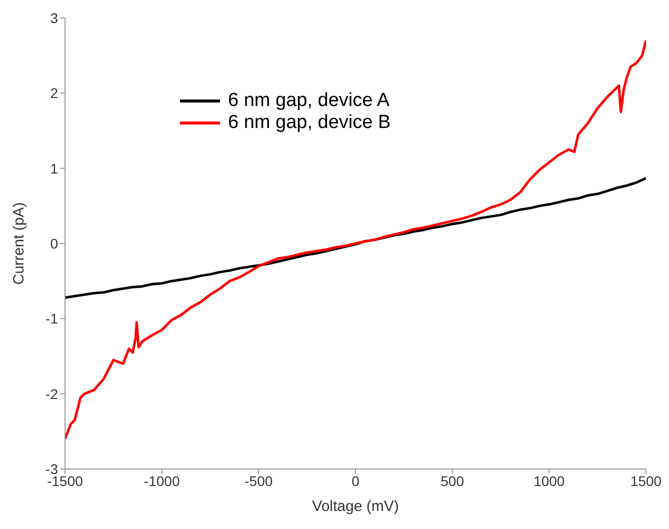 Image resolution: width=669 pixels, height=529 pixels. I want to click on x-tick-label: 500, so click(452, 480).